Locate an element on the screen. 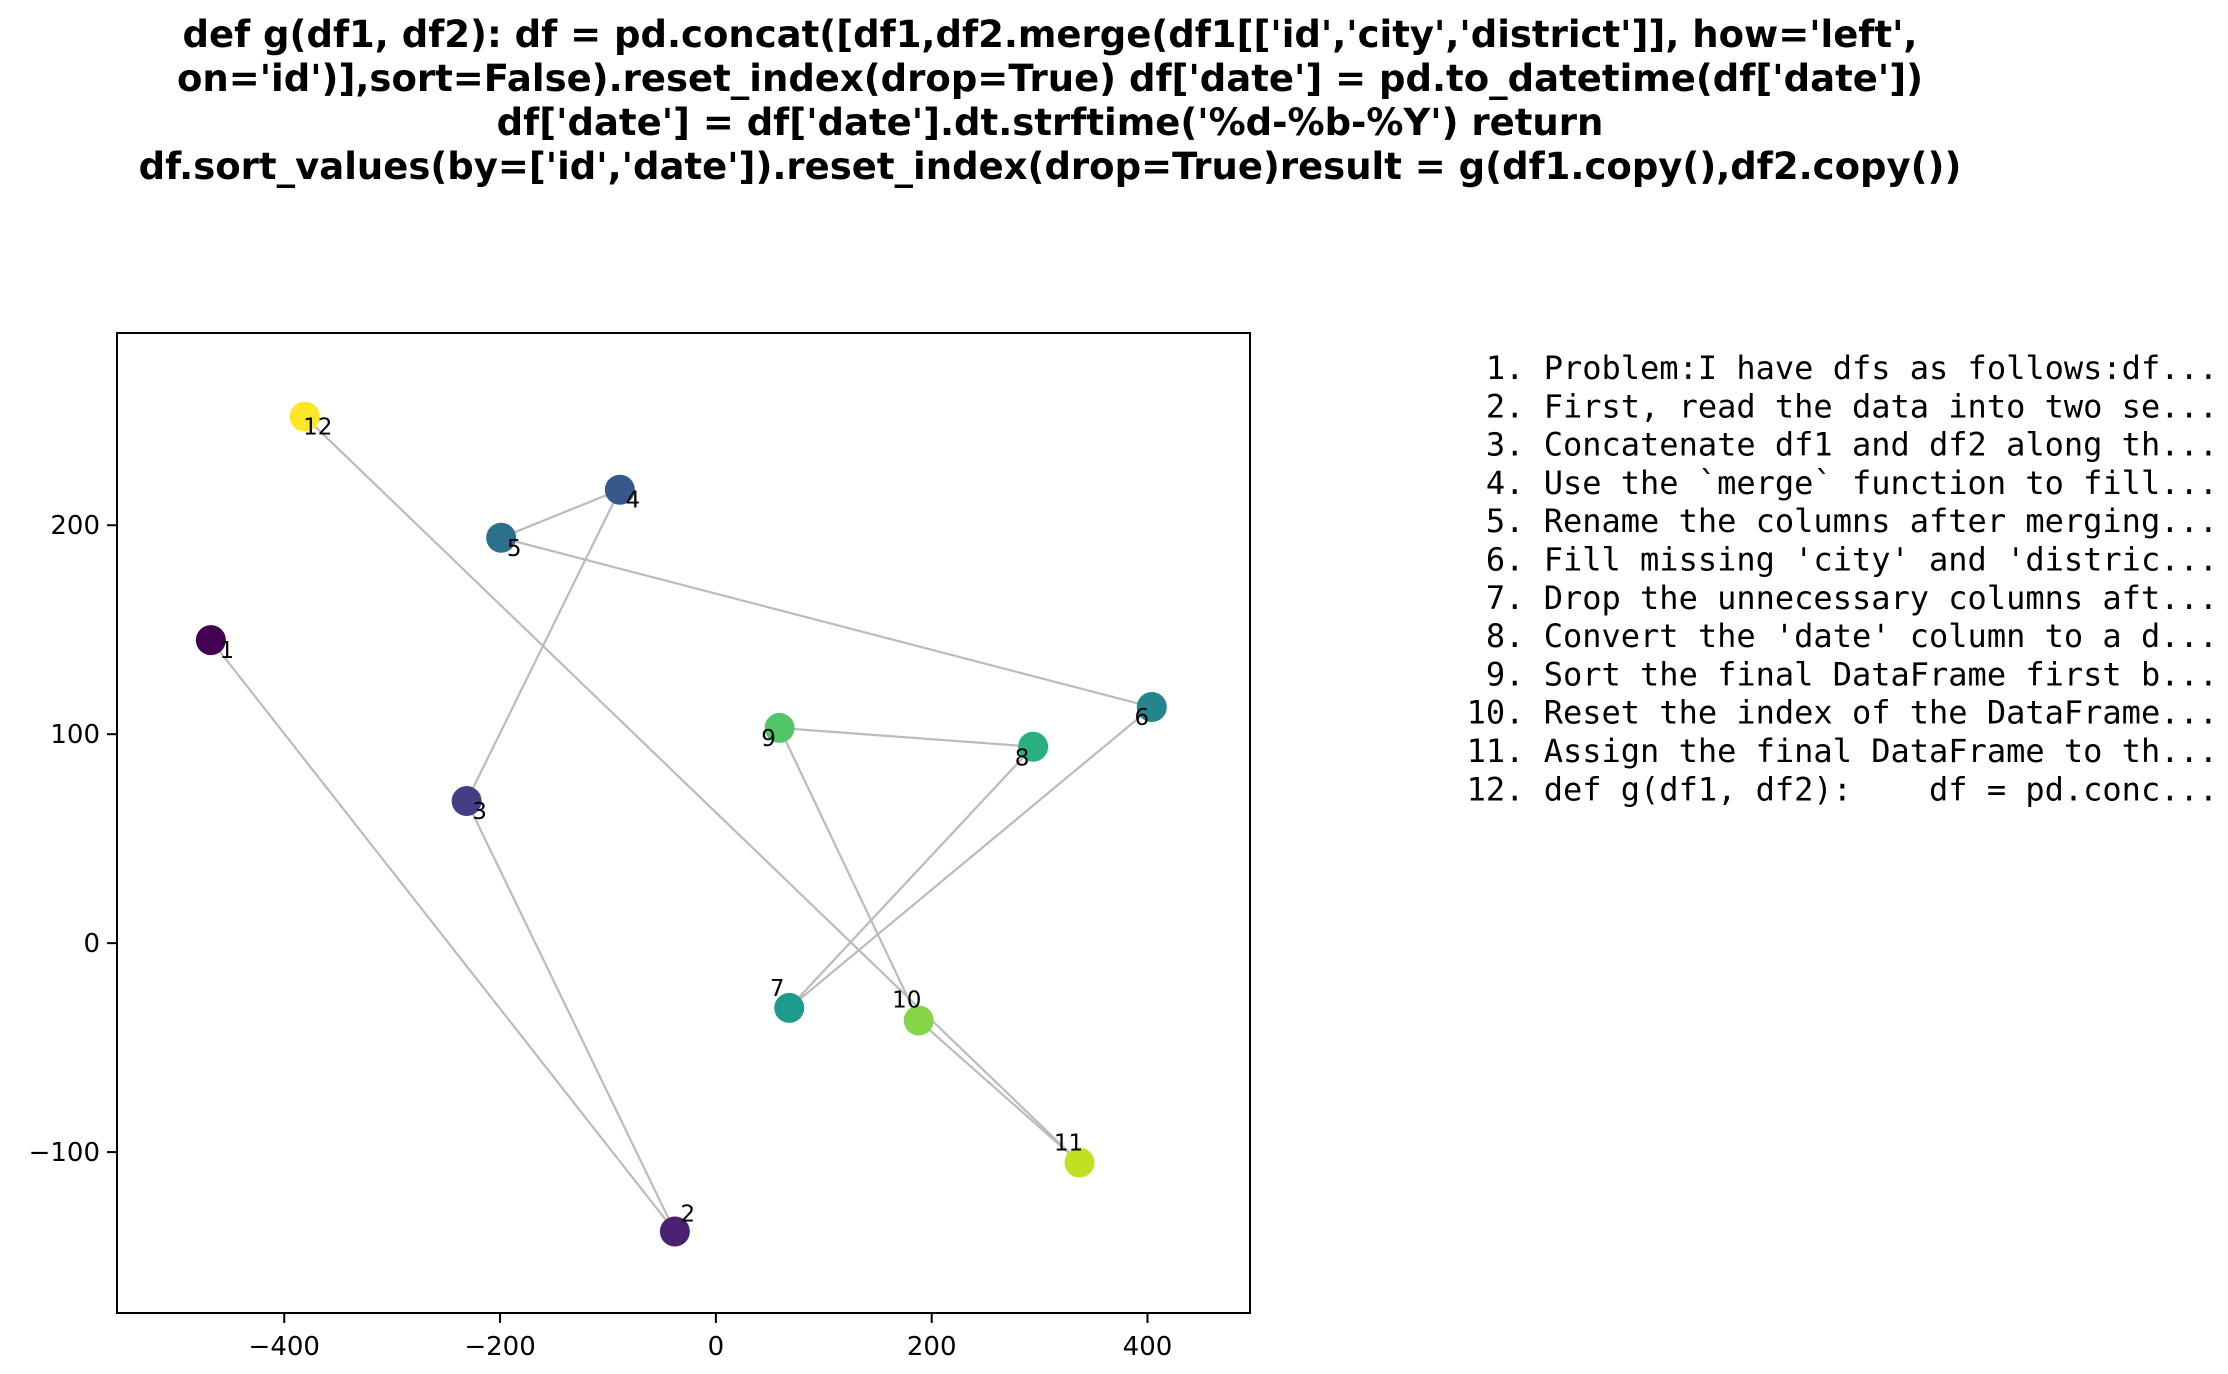 The image size is (2228, 1374). y-tick-label: 200 is located at coordinates (75, 526).